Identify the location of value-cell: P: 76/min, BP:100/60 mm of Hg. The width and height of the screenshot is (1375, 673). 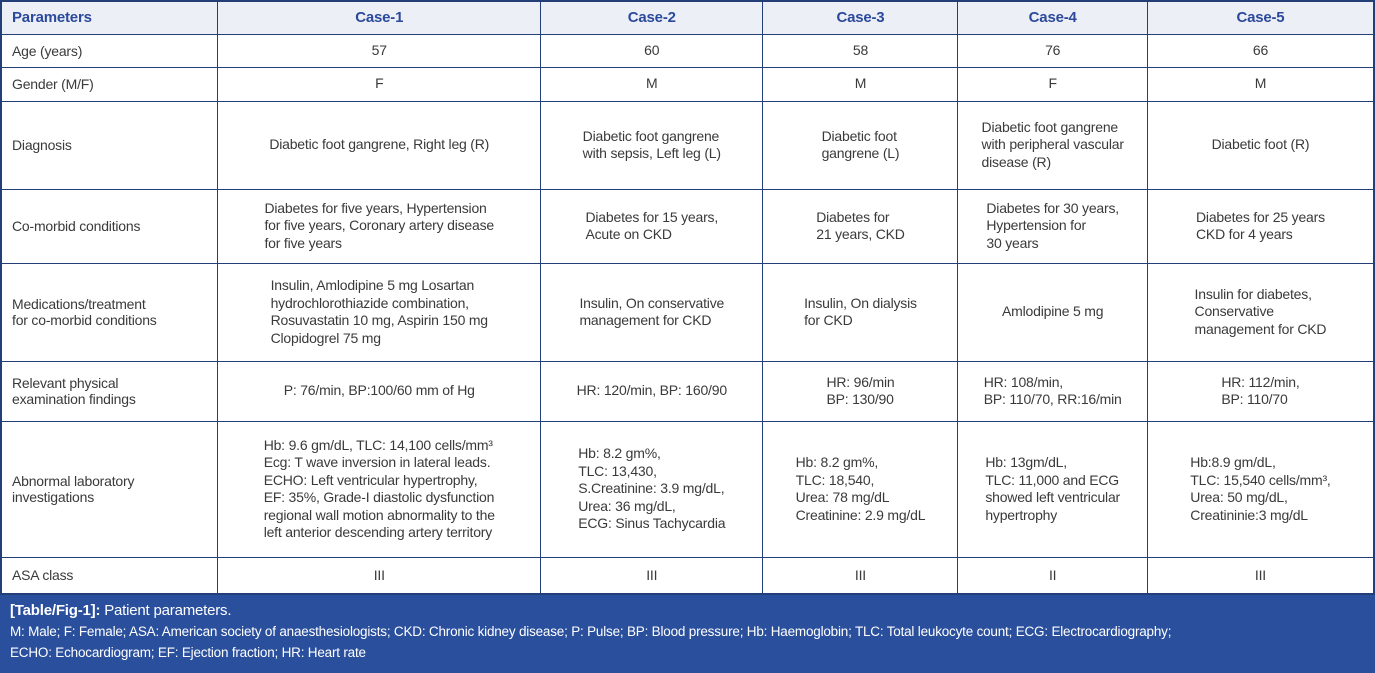
(379, 391).